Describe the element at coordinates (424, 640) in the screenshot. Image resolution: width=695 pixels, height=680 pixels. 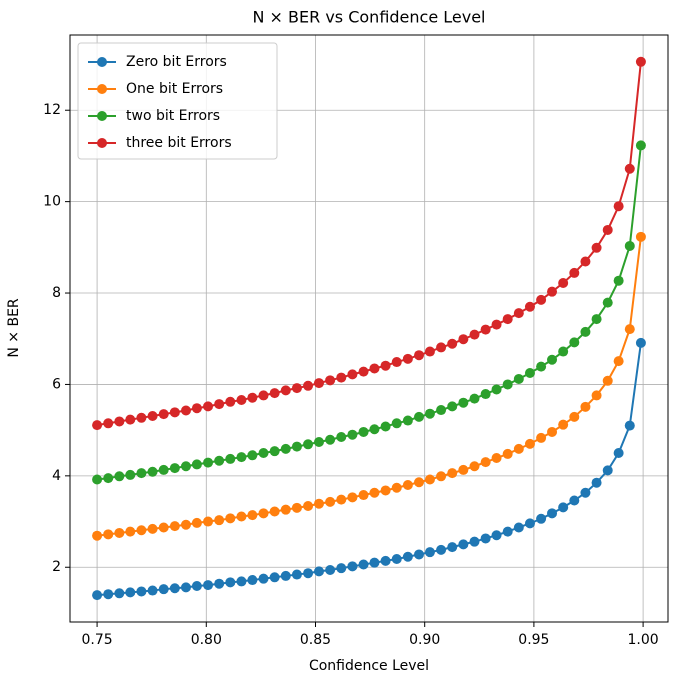
I see `x-tick-label: 0.90` at that location.